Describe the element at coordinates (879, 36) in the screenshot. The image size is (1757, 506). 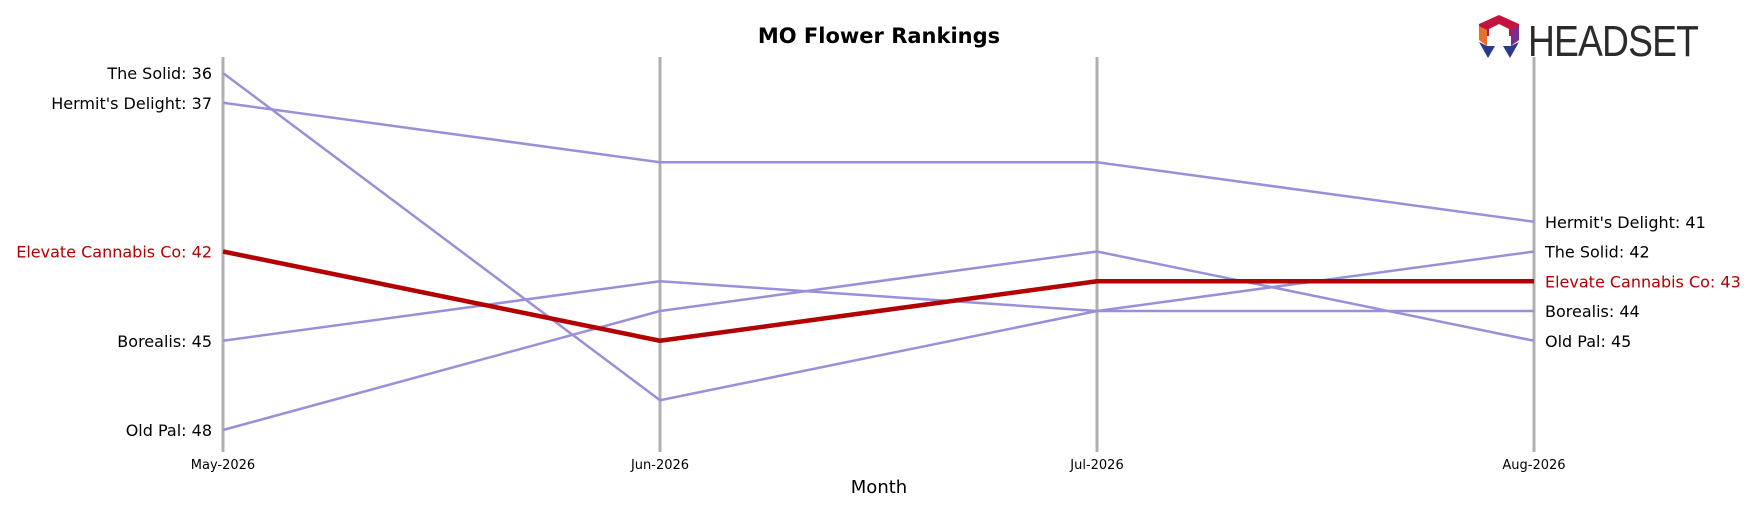
I see `chart-title: MO Flower Rankings` at that location.